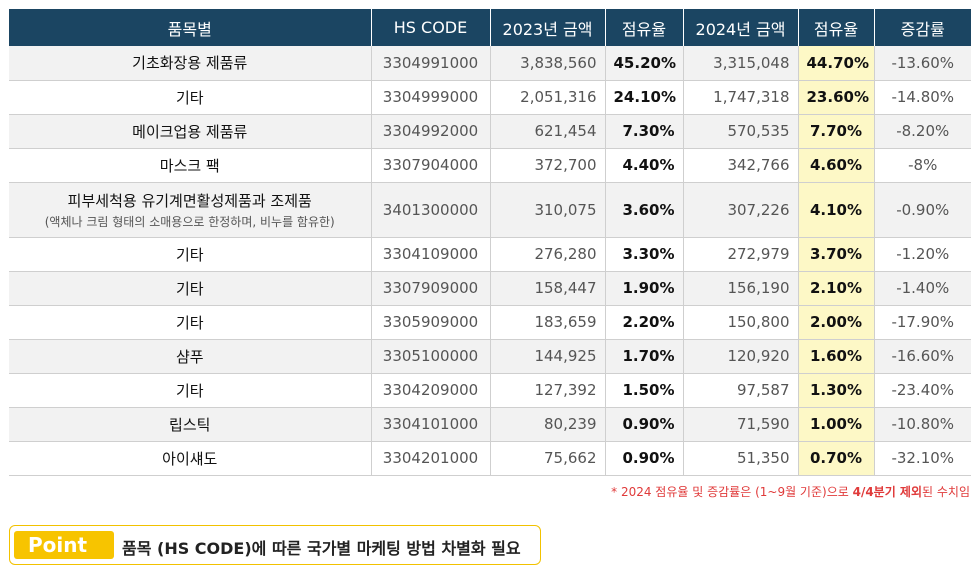 This screenshot has width=980, height=570. Describe the element at coordinates (741, 97) in the screenshot. I see `amount-2024-cell: 1,747,318` at that location.